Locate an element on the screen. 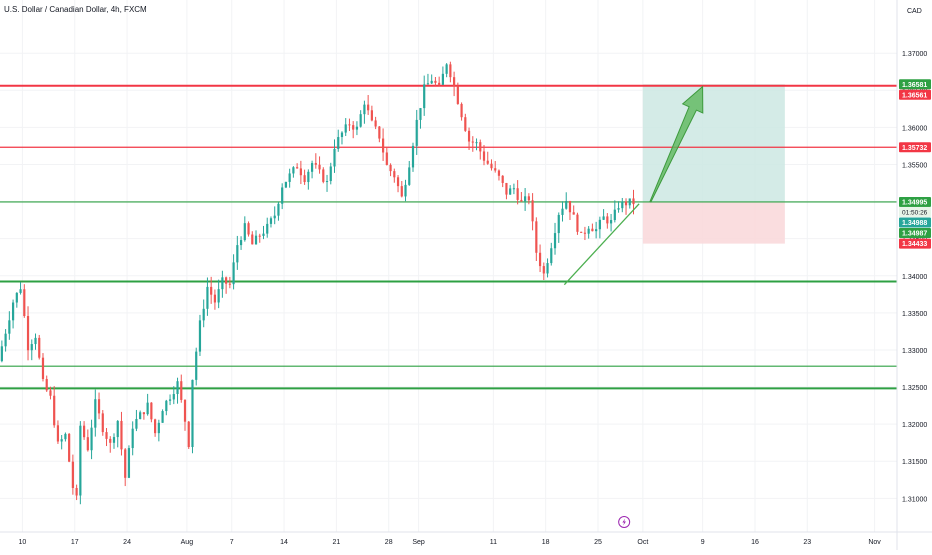  symbol-title: U.S. Dollar / Canadian Dollar, 4h, FXCM is located at coordinates (75, 9).